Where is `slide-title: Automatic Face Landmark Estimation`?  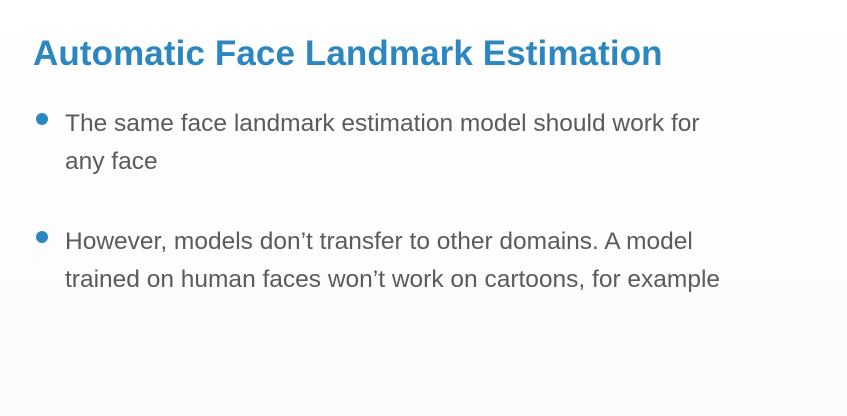
slide-title: Automatic Face Landmark Estimation is located at coordinates (348, 53).